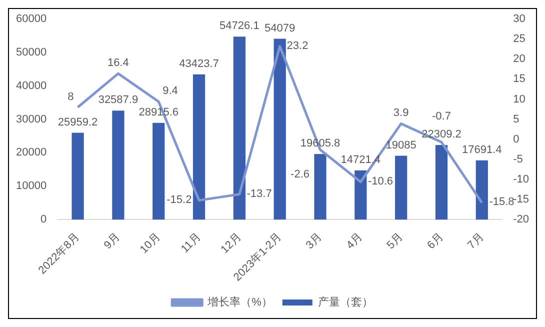 The image size is (545, 327). Describe the element at coordinates (516, 119) in the screenshot. I see `y2-tick-label: 5` at that location.